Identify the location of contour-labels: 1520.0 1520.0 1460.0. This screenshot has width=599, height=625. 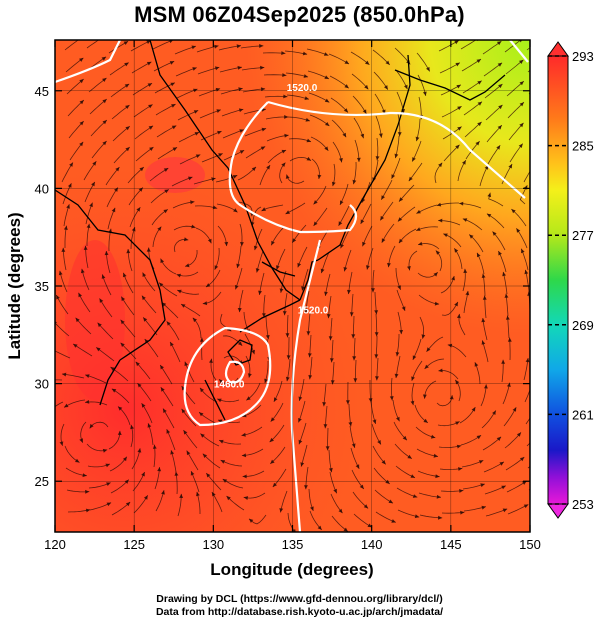
(271, 237).